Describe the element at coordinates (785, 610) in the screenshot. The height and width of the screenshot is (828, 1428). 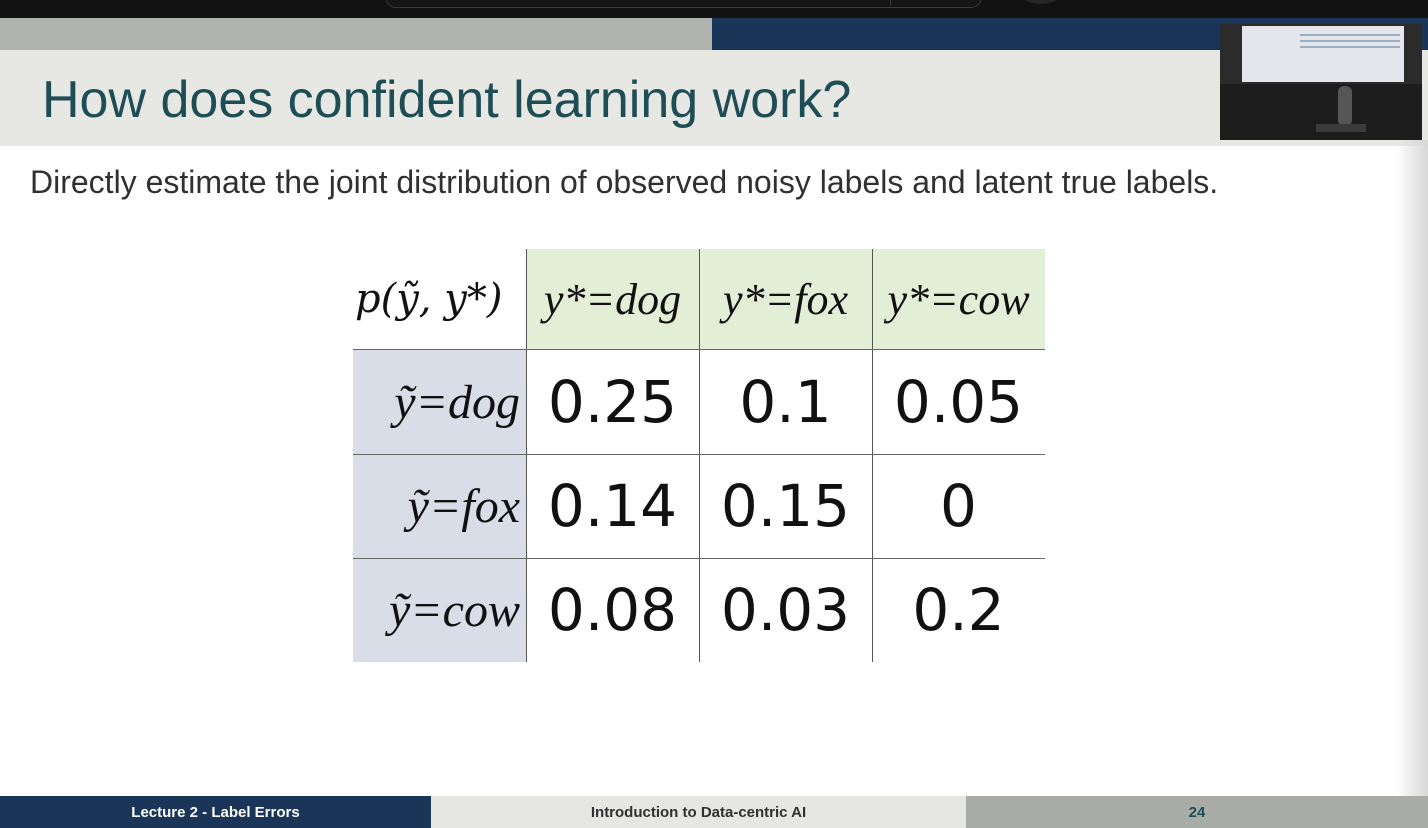
I see `table-cell-cow-fox: 0.03` at that location.